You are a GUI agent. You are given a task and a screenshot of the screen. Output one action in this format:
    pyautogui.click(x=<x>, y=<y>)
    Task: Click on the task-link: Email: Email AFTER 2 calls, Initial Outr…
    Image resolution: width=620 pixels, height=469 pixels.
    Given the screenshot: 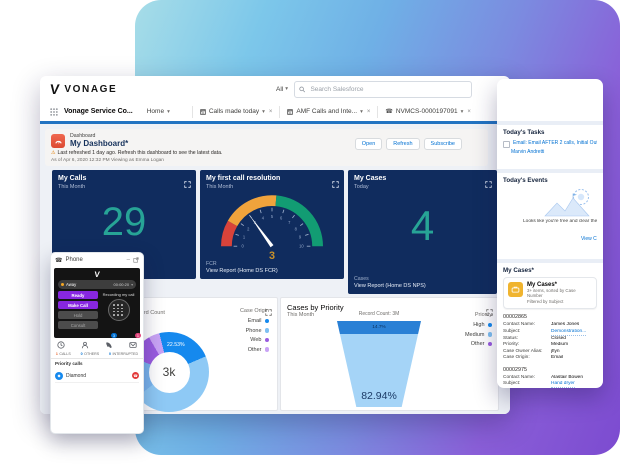 What is the action you would take?
    pyautogui.click(x=555, y=143)
    